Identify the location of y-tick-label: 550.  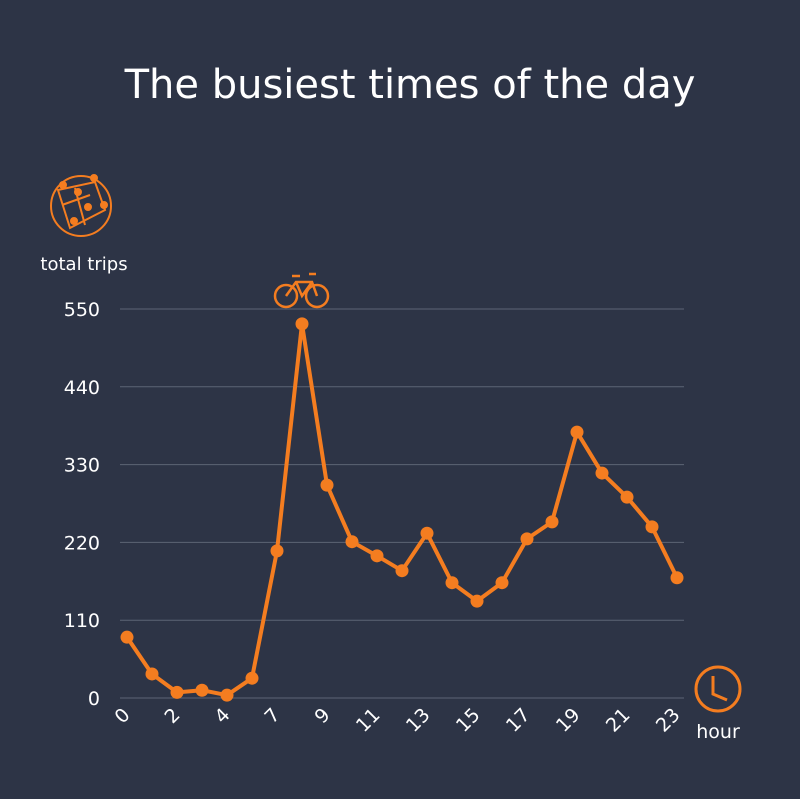
(82, 310).